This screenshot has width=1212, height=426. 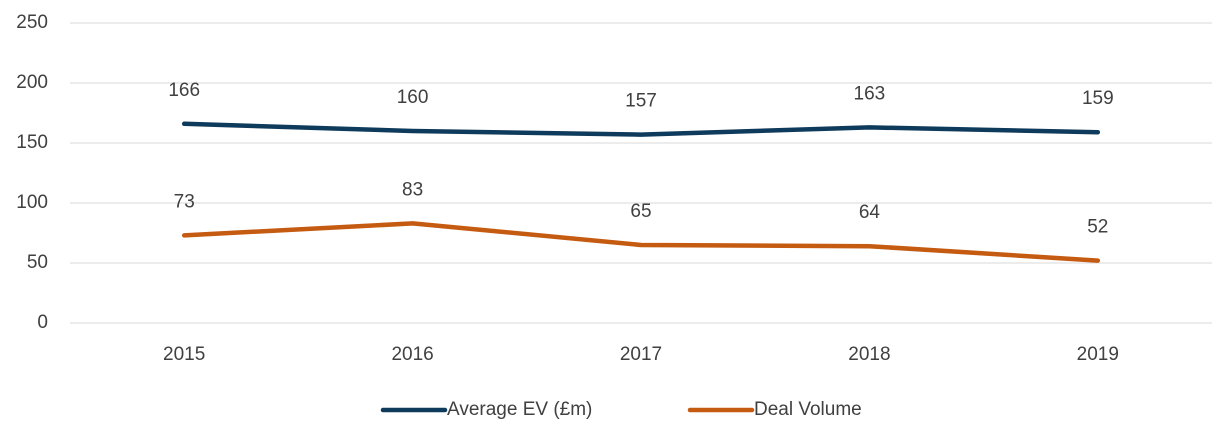 I want to click on data-label: 65, so click(x=640, y=211).